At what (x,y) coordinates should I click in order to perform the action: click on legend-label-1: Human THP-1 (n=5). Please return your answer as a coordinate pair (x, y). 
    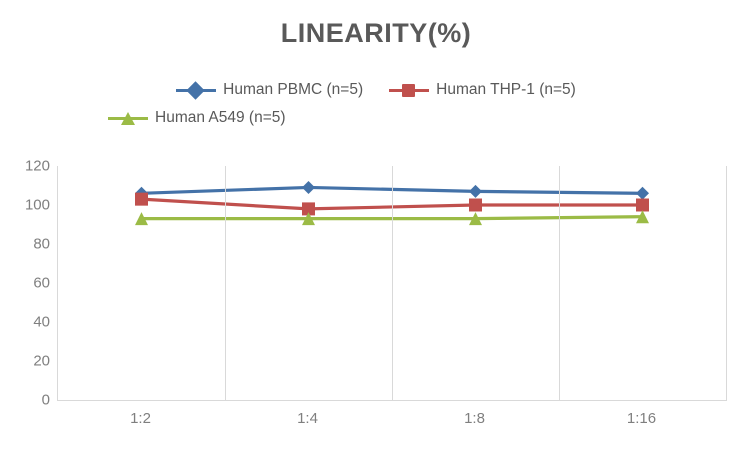
    Looking at the image, I should click on (506, 89).